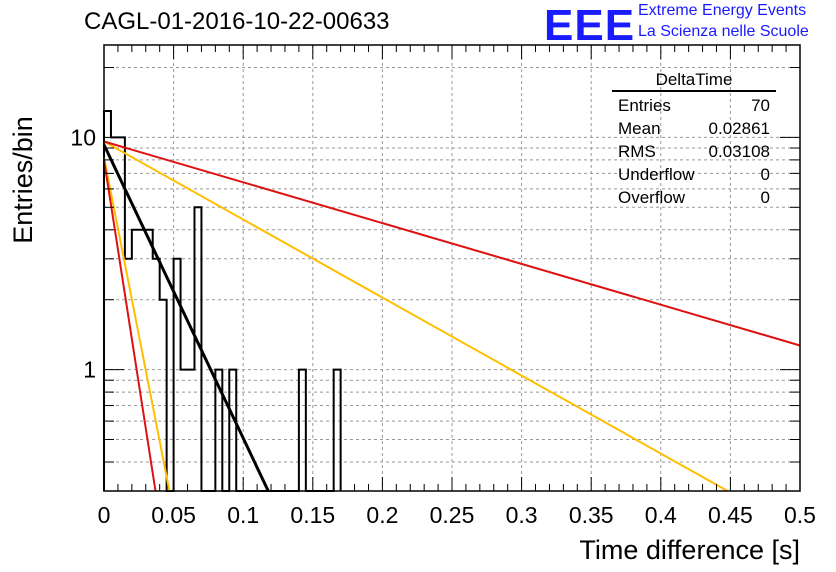  I want to click on y-tick-label: 10, so click(83, 137).